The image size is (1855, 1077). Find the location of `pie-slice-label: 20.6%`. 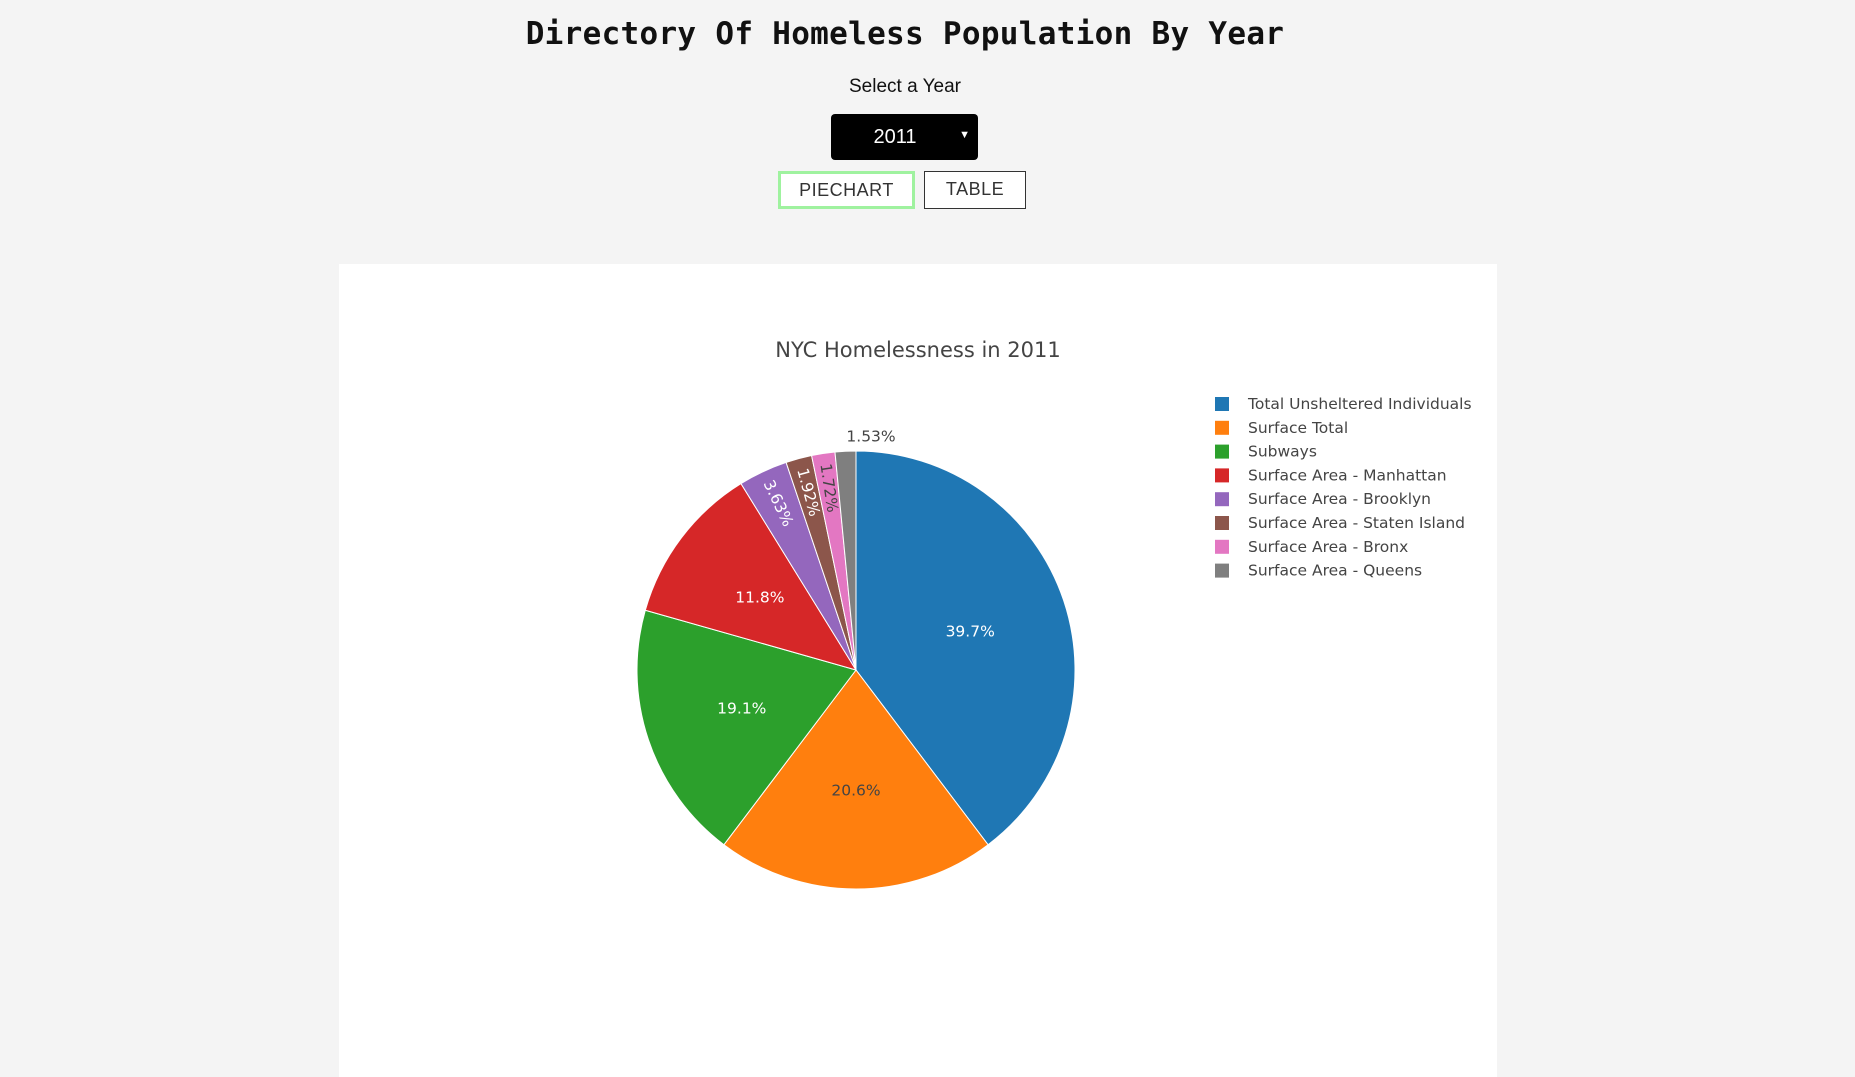

pie-slice-label: 20.6% is located at coordinates (855, 790).